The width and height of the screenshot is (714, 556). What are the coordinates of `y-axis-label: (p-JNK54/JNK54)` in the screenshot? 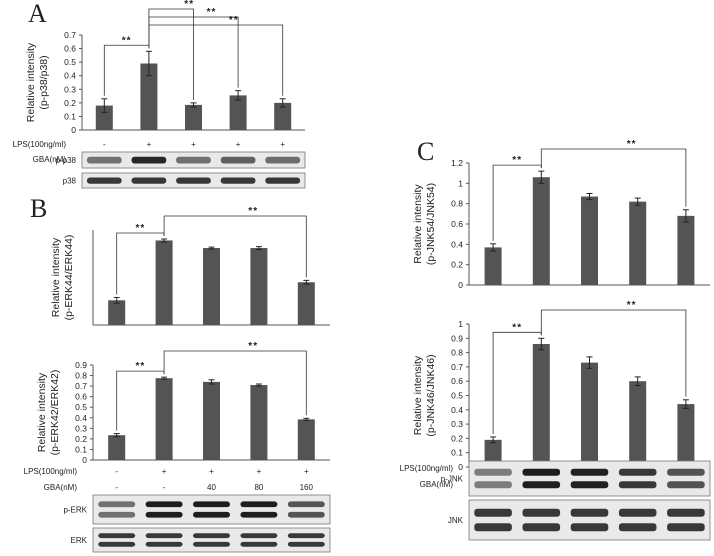 It's located at (431, 224).